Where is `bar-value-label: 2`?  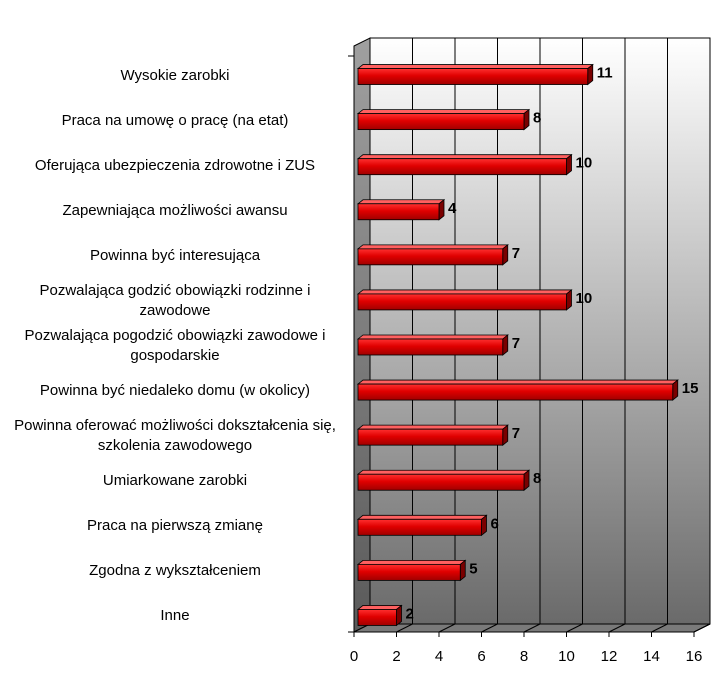
bar-value-label: 2 is located at coordinates (410, 613).